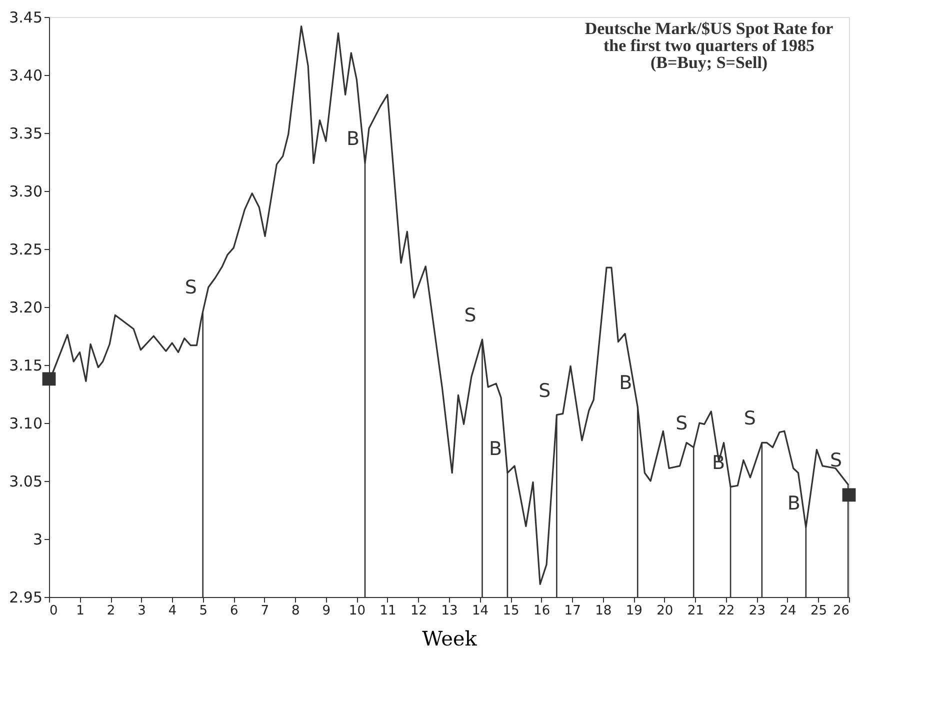 This screenshot has height=720, width=927. I want to click on y-tick-label: 3.25, so click(25, 249).